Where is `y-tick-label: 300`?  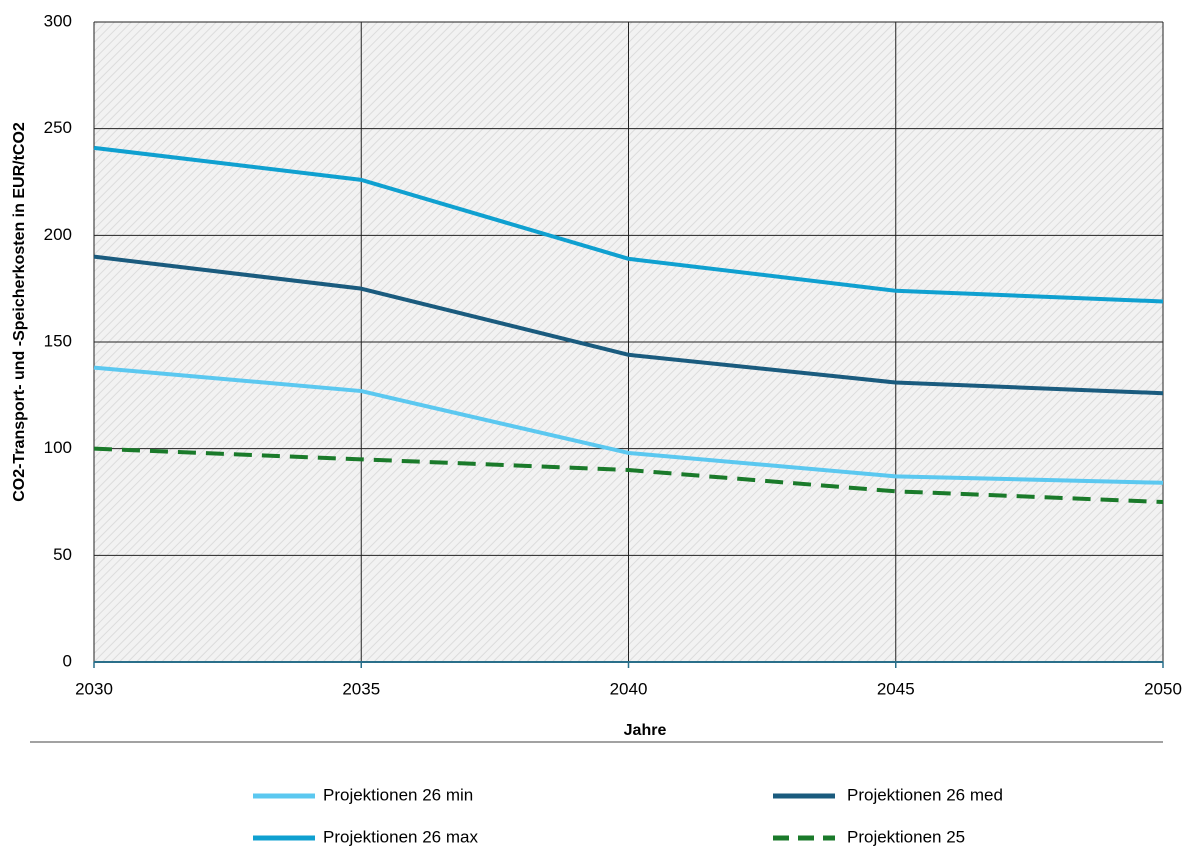 y-tick-label: 300 is located at coordinates (58, 20).